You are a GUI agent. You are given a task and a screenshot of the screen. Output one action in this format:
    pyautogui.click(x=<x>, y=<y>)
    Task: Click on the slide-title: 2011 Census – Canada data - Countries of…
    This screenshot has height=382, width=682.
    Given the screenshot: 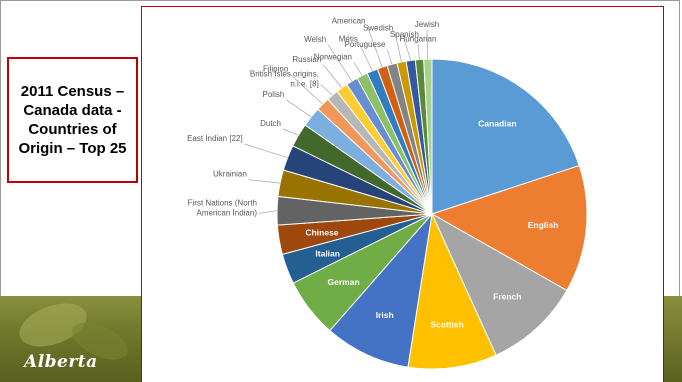 What is the action you would take?
    pyautogui.click(x=72, y=120)
    